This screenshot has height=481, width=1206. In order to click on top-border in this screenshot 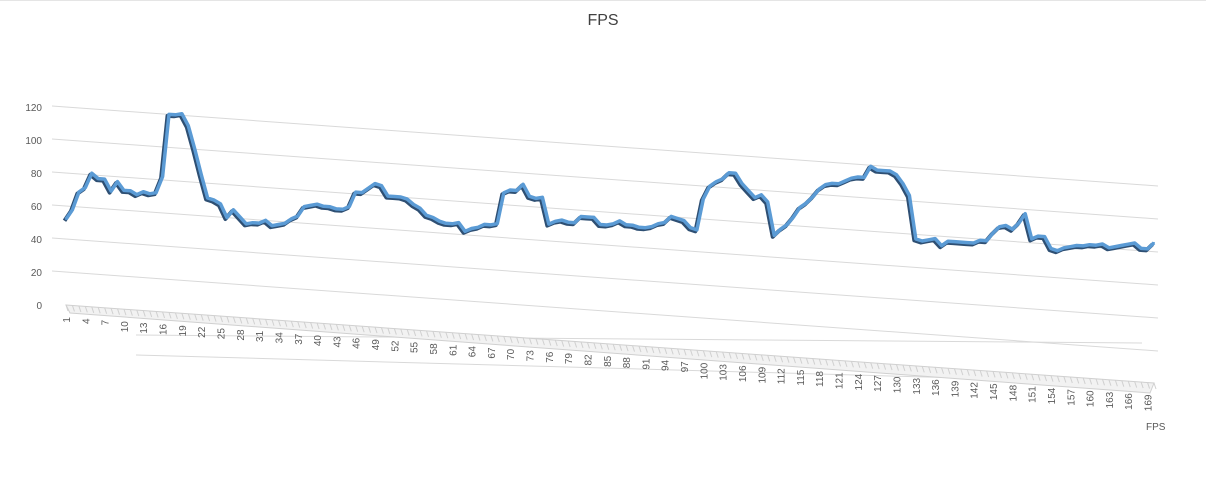, I will do `click(603, 0)`.